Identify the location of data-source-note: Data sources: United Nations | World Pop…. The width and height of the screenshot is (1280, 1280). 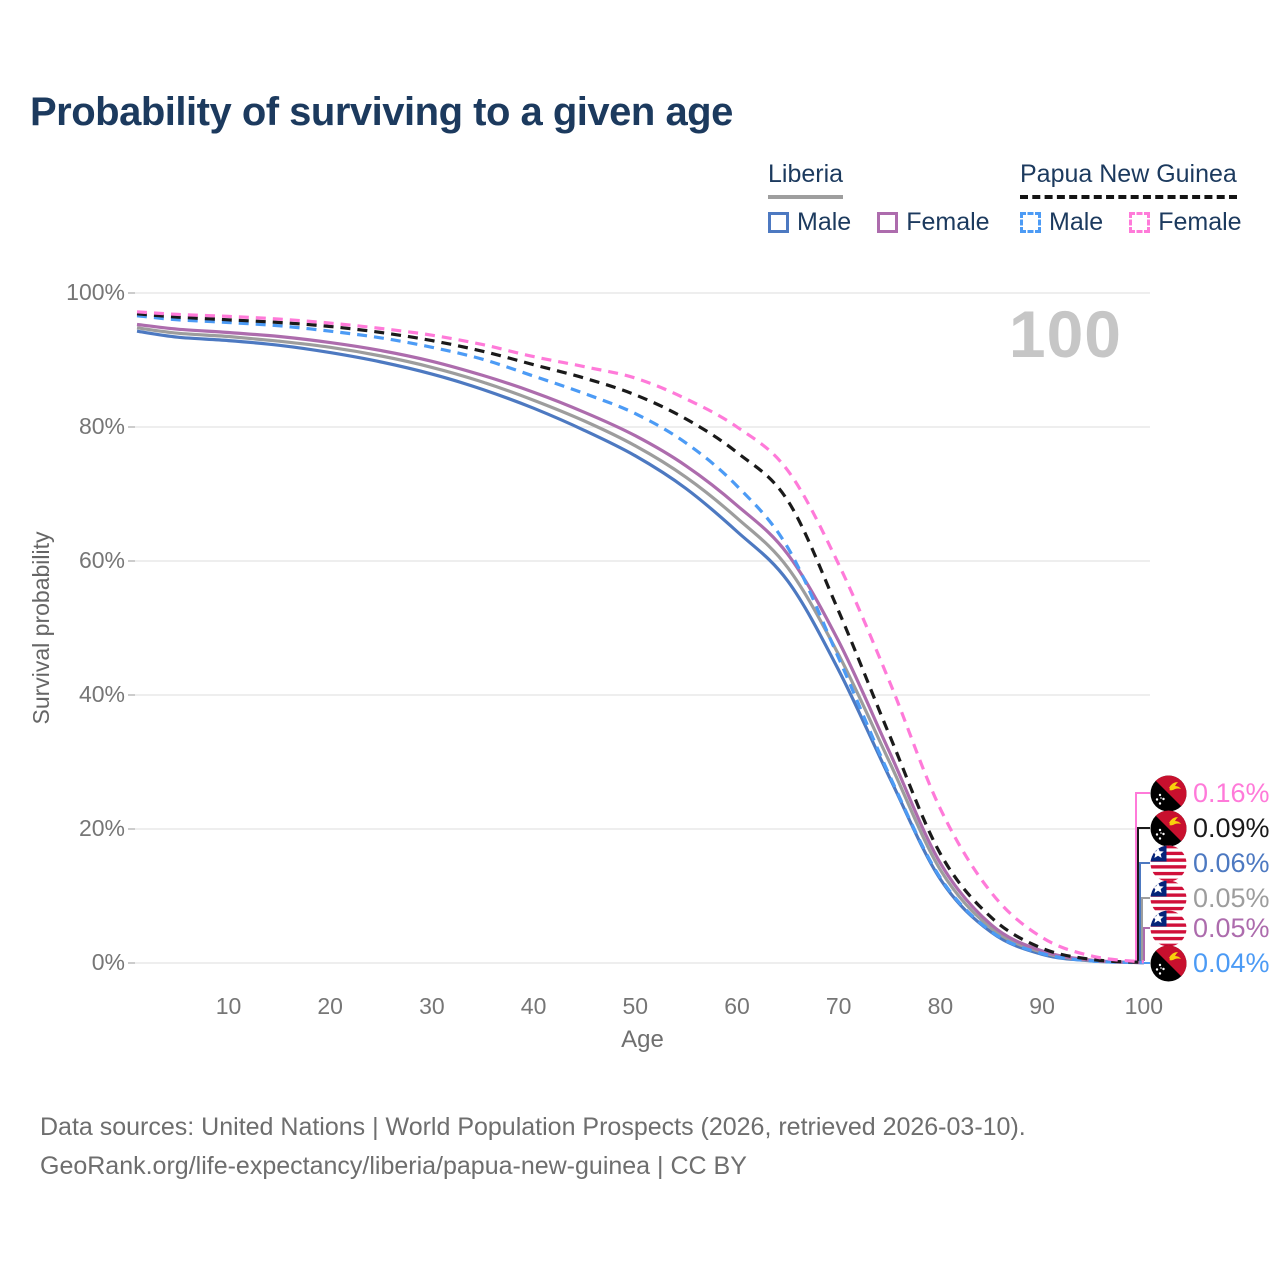
(533, 1147).